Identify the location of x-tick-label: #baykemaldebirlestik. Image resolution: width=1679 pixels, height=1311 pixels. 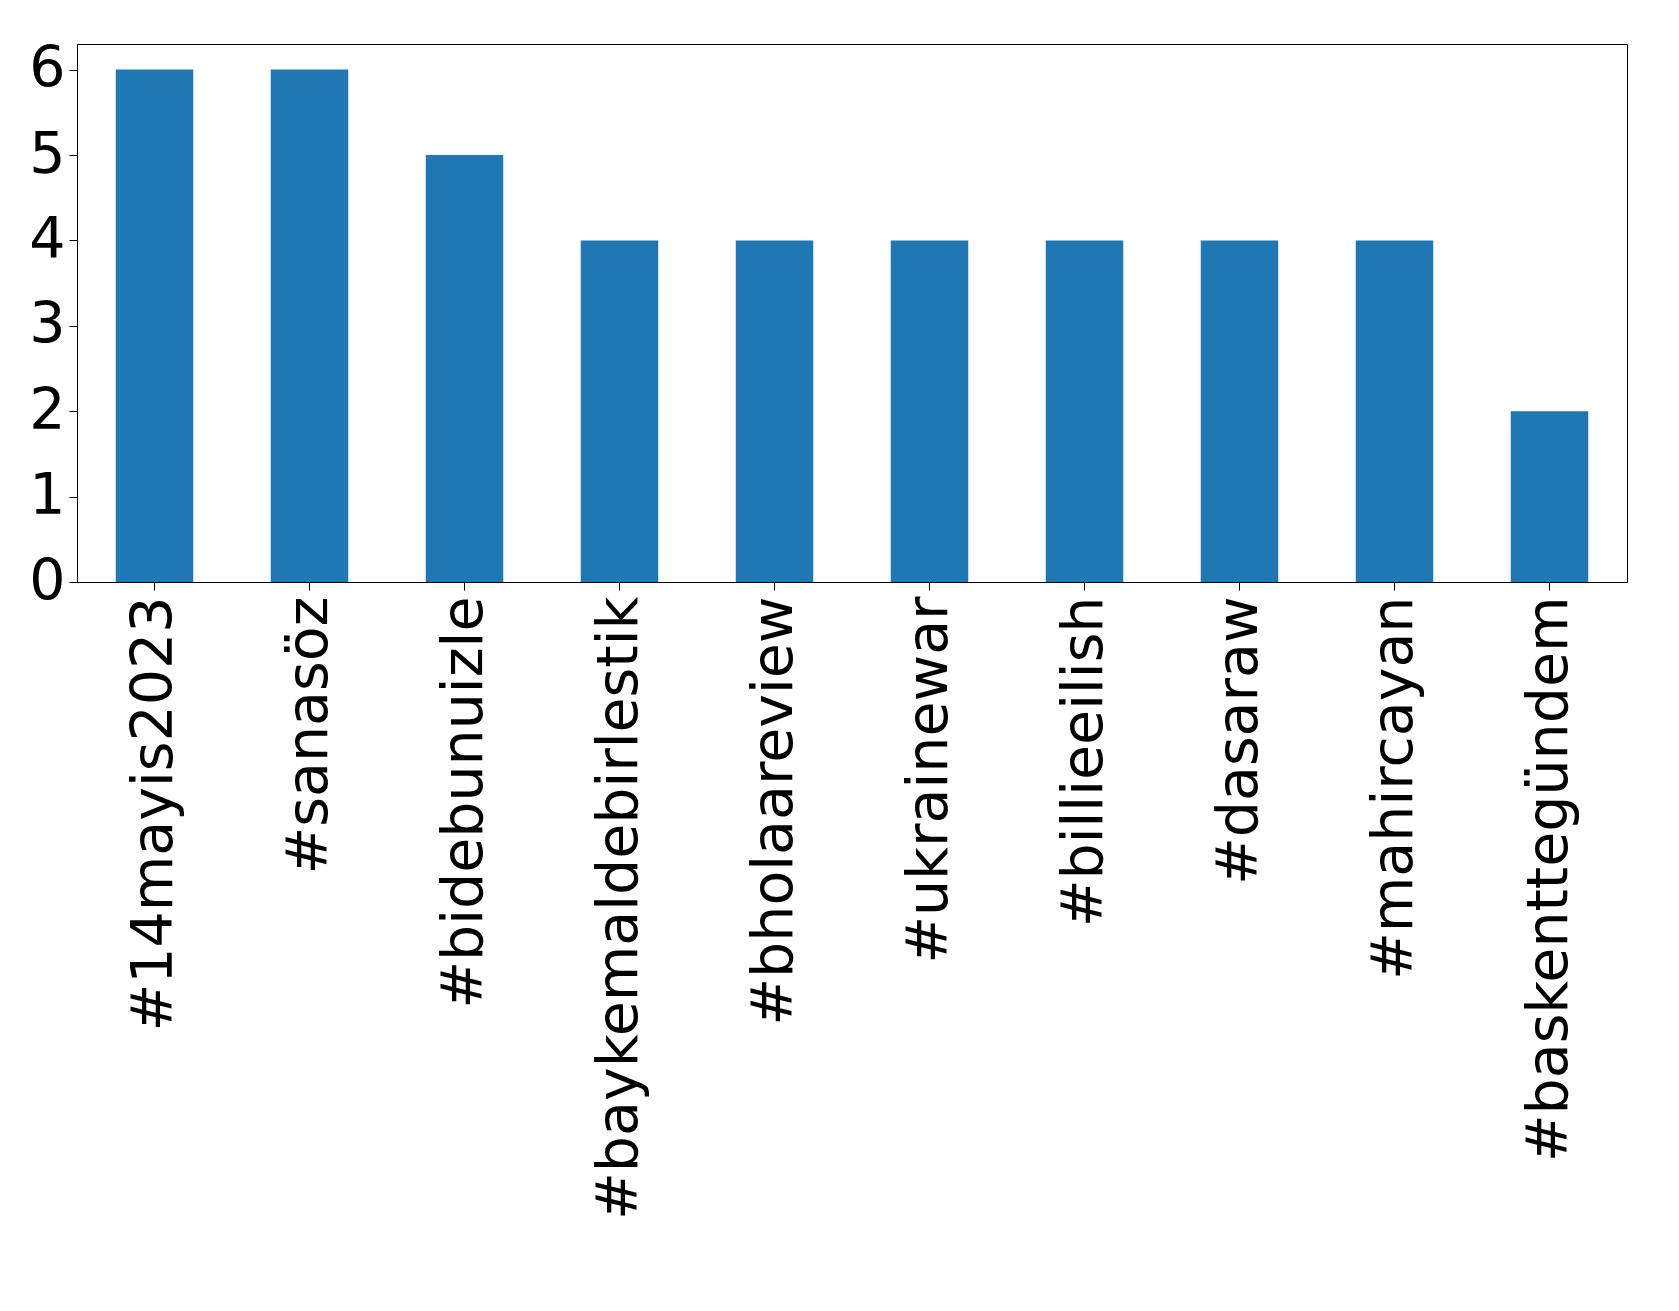
(616, 908).